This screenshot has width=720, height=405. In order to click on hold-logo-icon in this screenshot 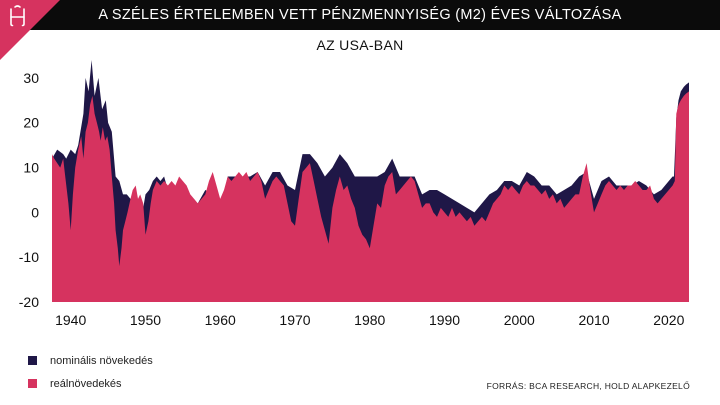, I will do `click(30, 30)`.